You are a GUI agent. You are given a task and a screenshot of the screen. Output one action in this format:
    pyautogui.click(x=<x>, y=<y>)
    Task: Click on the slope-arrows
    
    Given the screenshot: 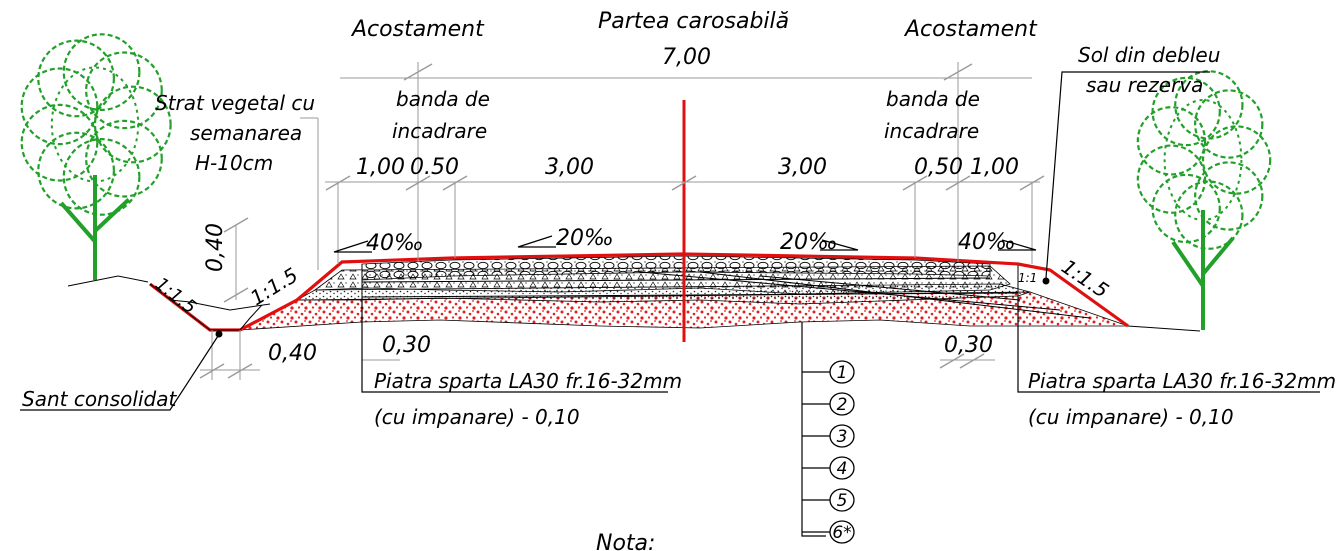 What is the action you would take?
    pyautogui.click(x=685, y=244)
    